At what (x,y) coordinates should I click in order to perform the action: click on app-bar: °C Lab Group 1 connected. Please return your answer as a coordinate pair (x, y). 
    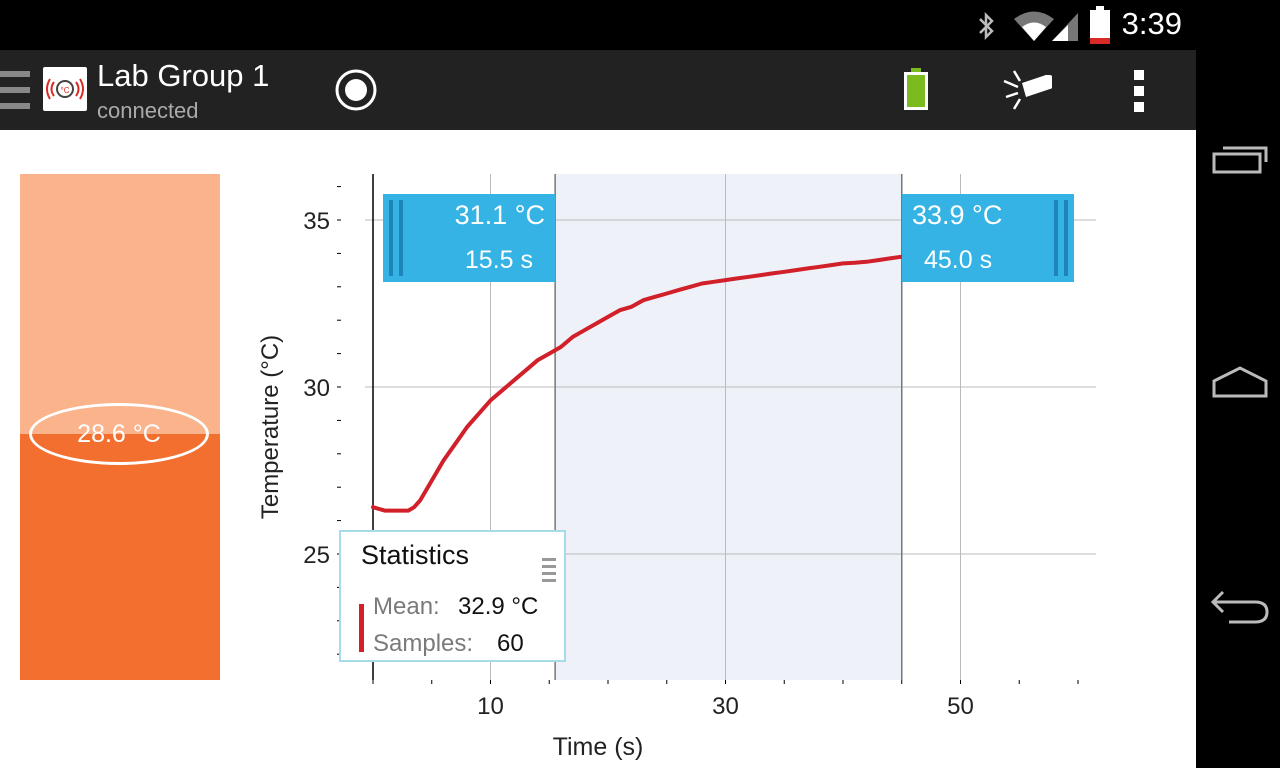
    Looking at the image, I should click on (598, 90).